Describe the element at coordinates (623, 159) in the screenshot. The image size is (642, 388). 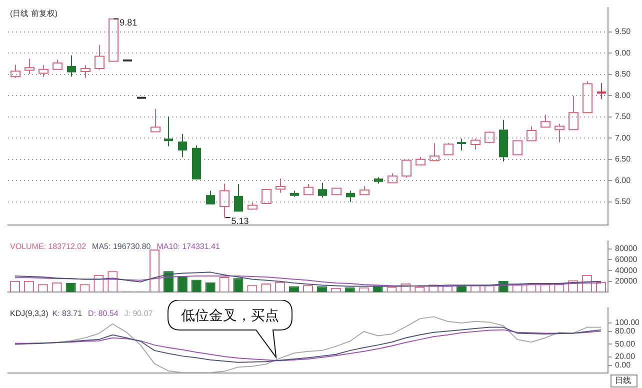
I see `y-tick-label: 6.50` at that location.